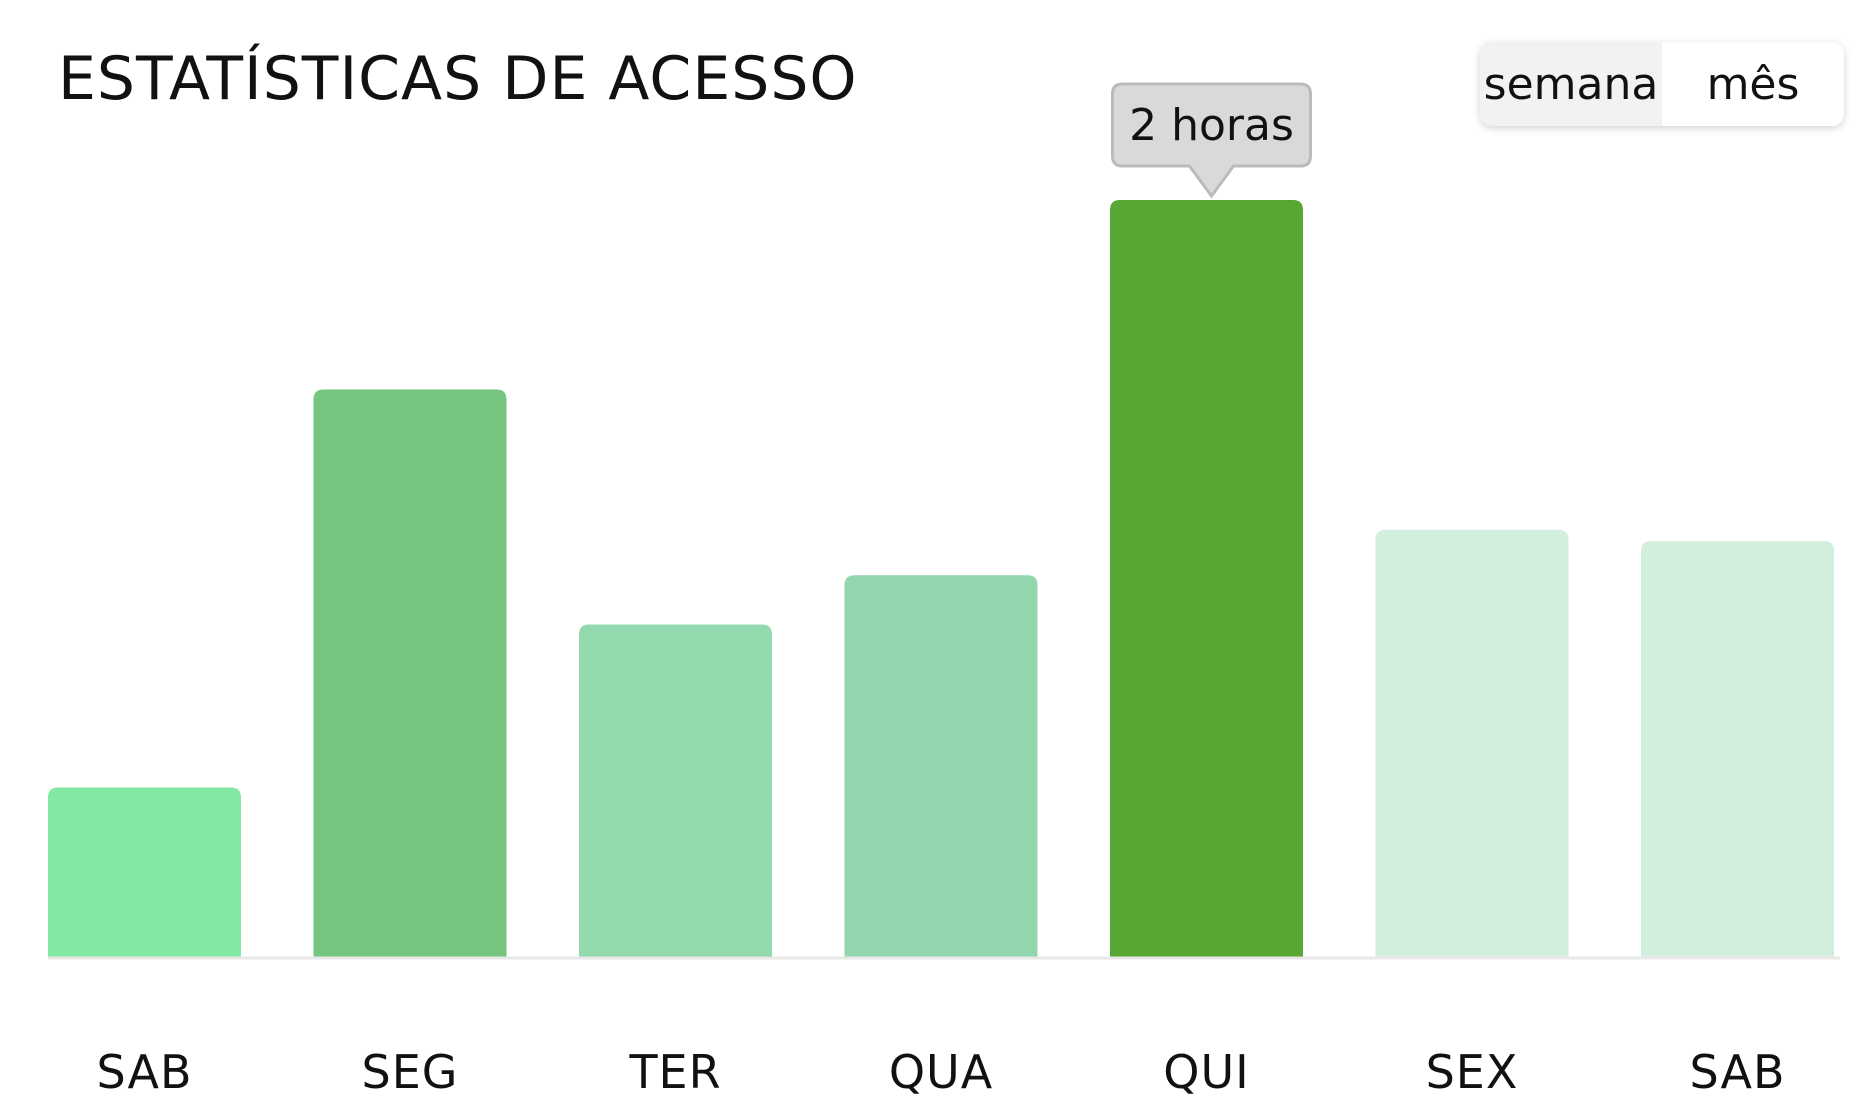 The image size is (1872, 1112). I want to click on category-label: QUA, so click(941, 1072).